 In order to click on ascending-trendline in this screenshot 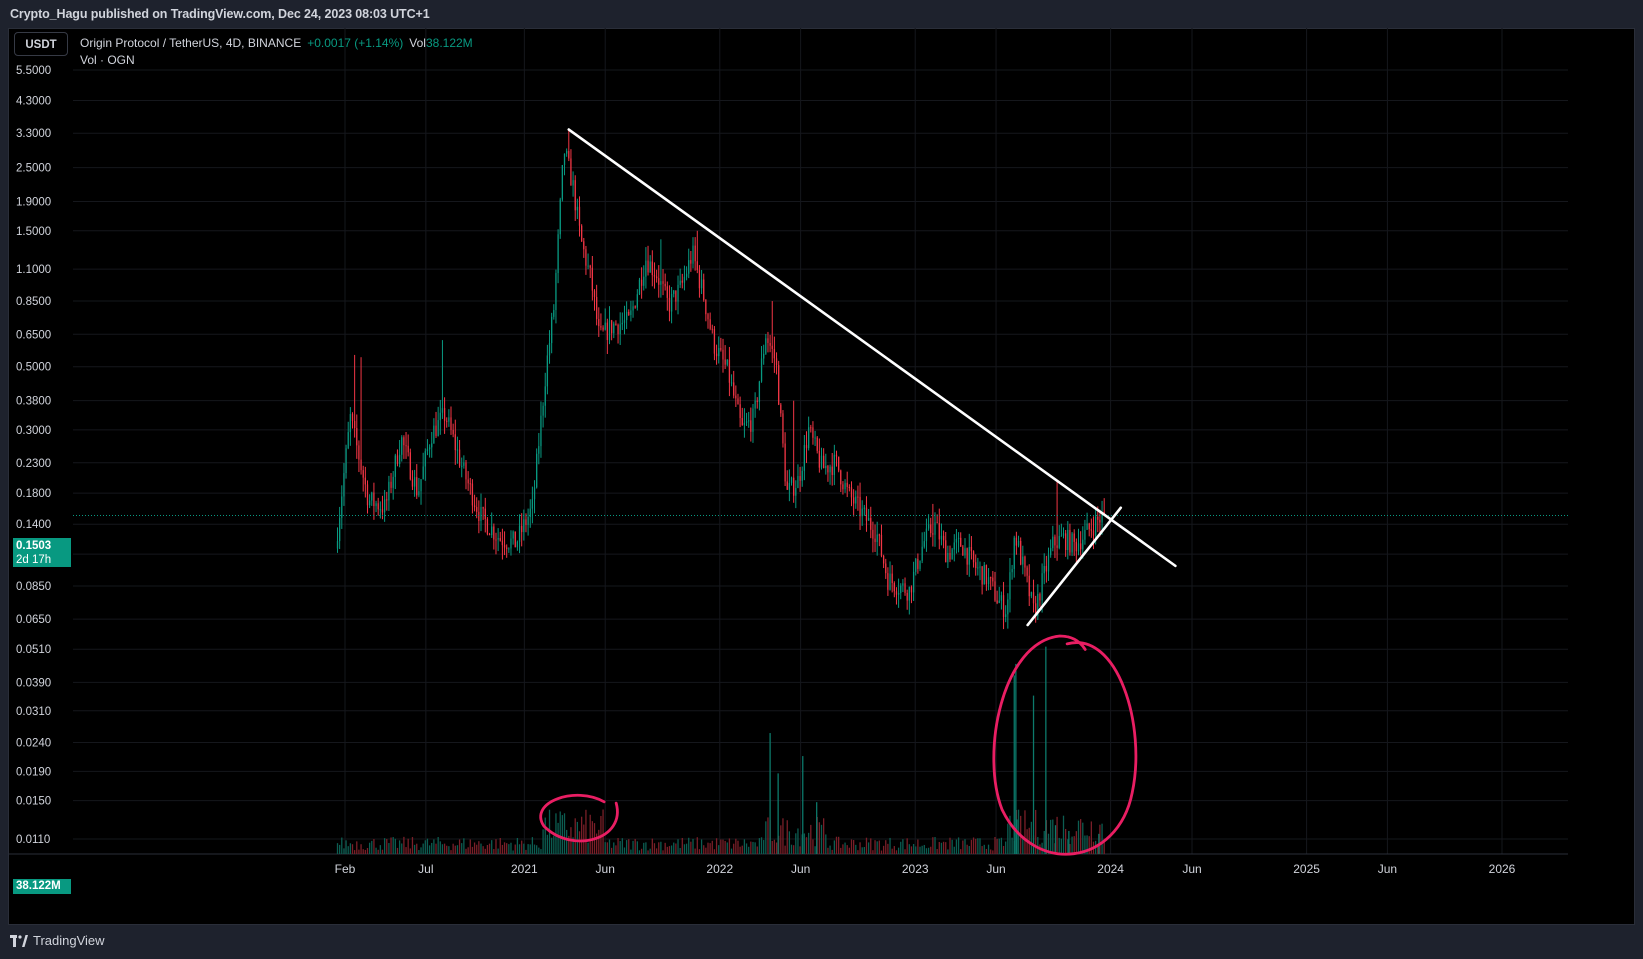, I will do `click(1074, 566)`.